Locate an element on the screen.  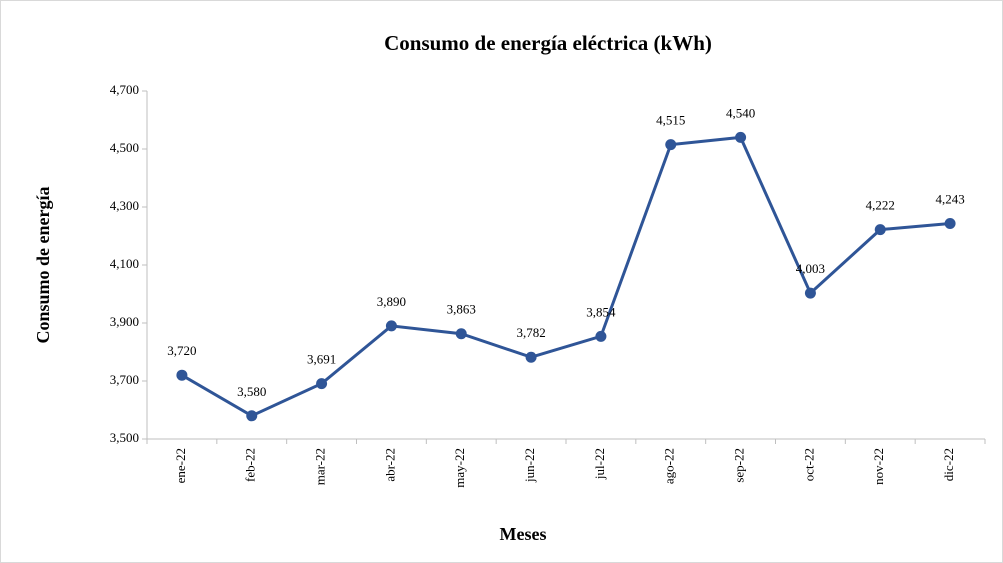
y-axis-label: Consumo de energía is located at coordinates (43, 265).